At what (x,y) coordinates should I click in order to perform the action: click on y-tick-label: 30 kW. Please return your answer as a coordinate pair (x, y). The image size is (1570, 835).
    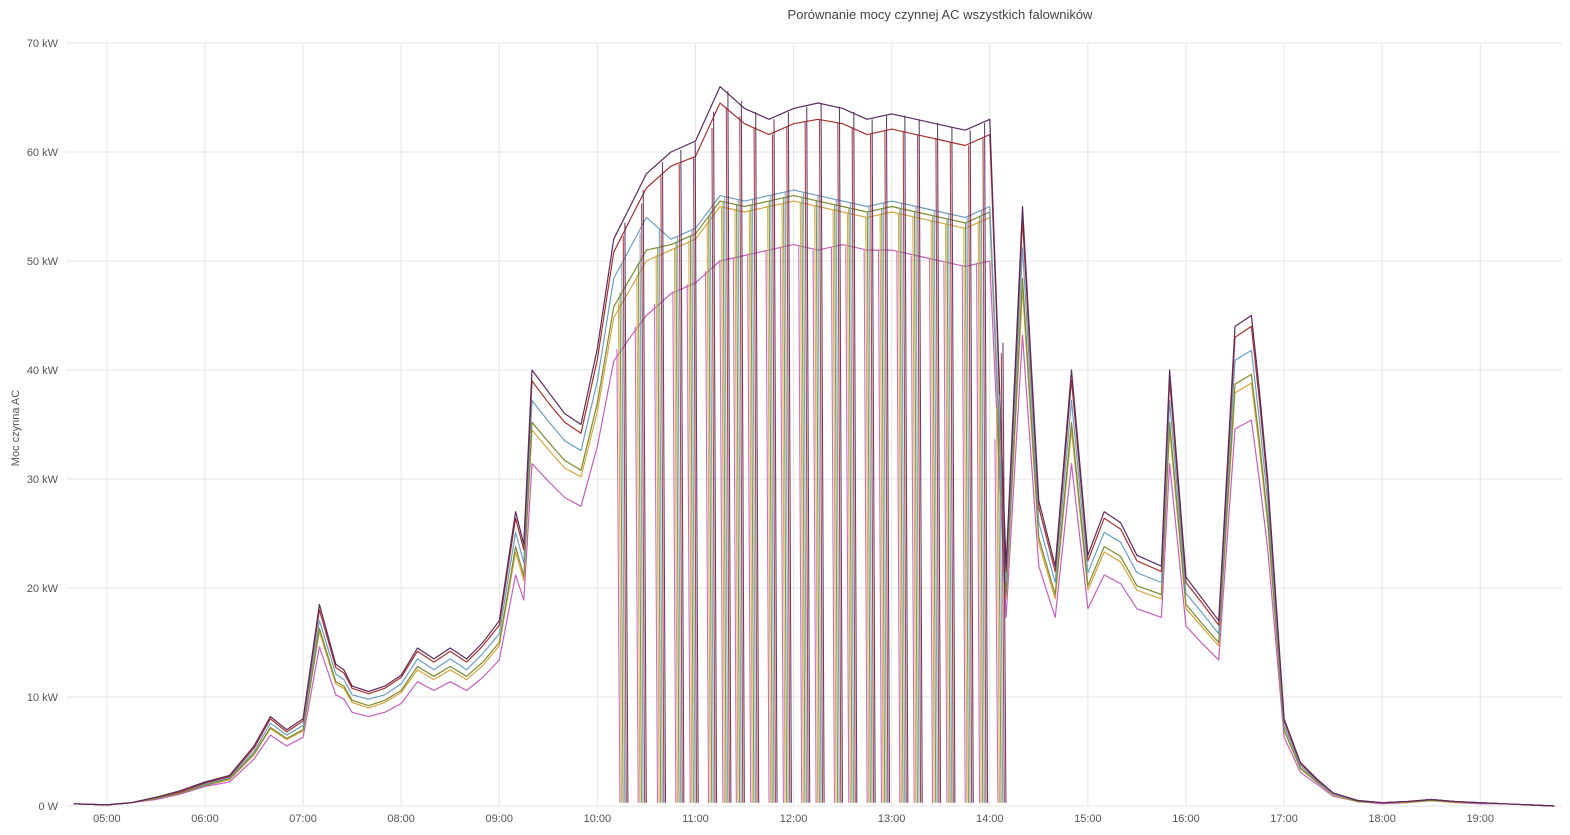
    Looking at the image, I should click on (43, 480).